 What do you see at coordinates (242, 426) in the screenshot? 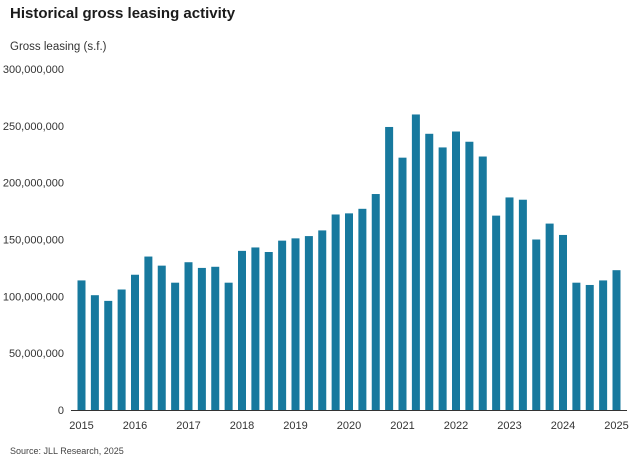
I see `x-tick-label: 2018` at bounding box center [242, 426].